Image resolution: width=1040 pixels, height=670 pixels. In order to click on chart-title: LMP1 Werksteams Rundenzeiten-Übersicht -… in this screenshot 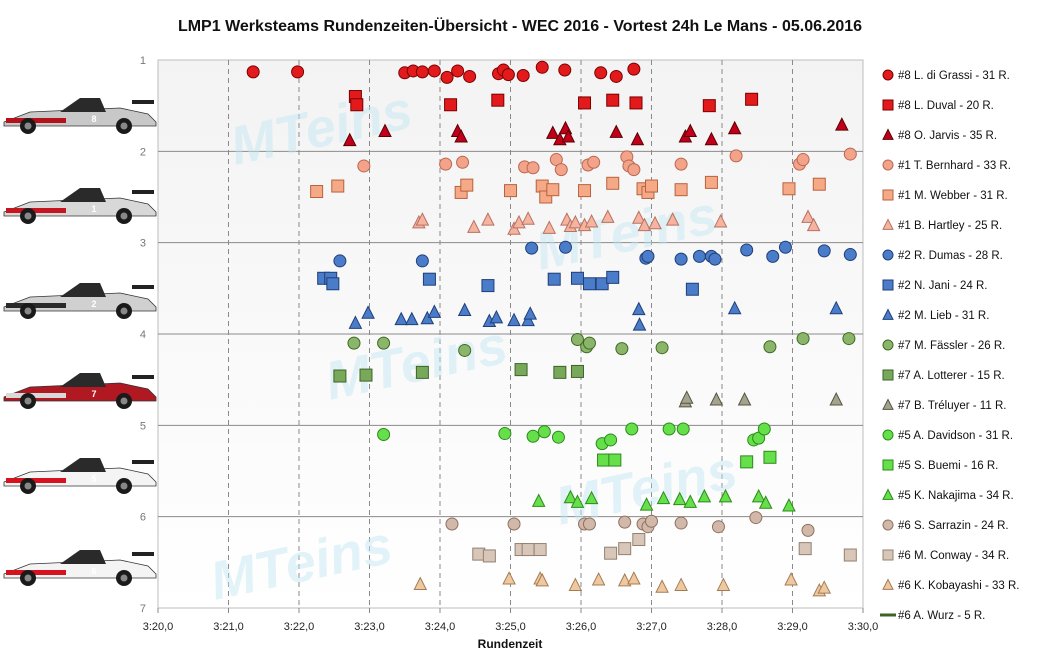, I will do `click(520, 26)`.